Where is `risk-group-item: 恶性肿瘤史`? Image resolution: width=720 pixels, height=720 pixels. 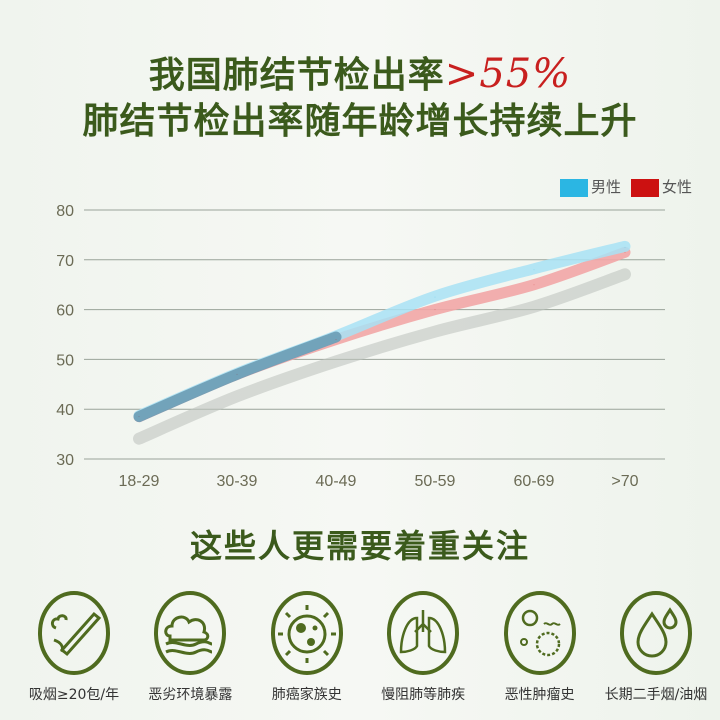 risk-group-item: 恶性肿瘤史 is located at coordinates (540, 646).